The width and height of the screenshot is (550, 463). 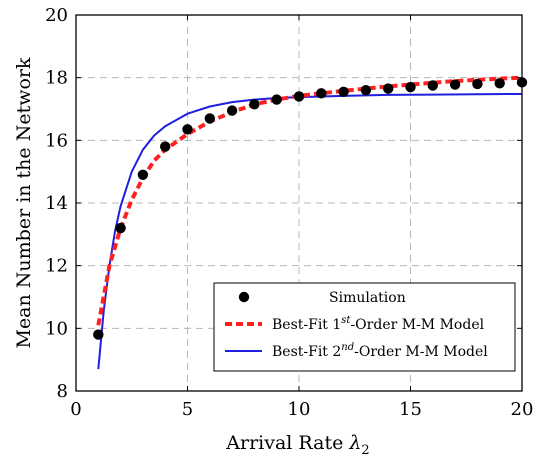 What do you see at coordinates (56, 15) in the screenshot?
I see `y-tick-label-6: 20` at bounding box center [56, 15].